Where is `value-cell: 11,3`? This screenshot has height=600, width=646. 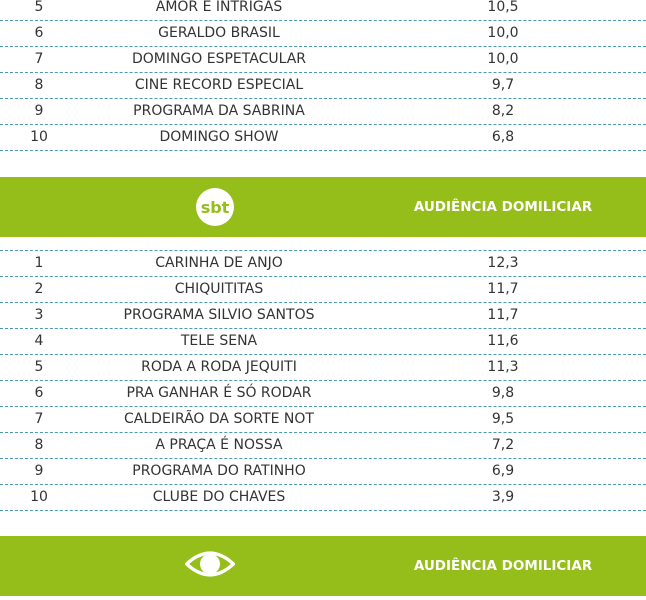 value-cell: 11,3 is located at coordinates (503, 367).